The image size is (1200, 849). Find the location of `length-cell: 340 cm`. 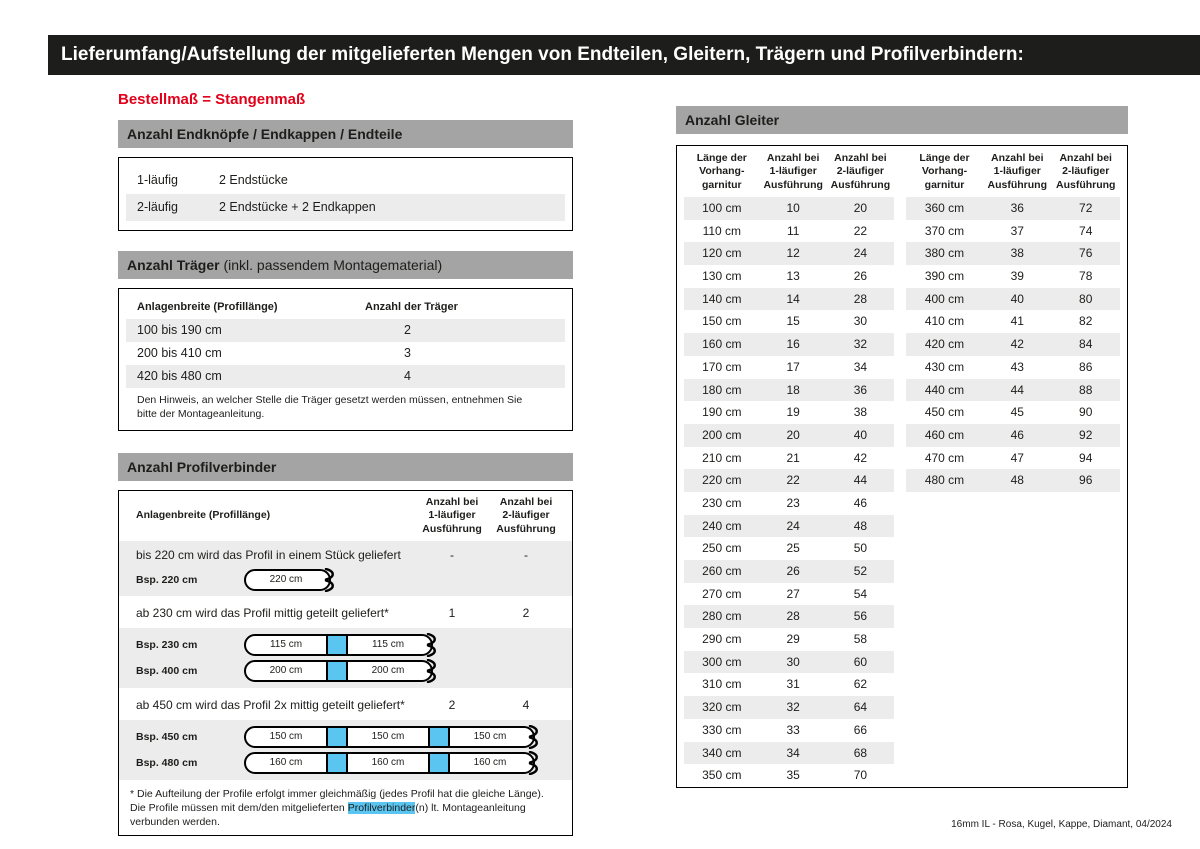

length-cell: 340 cm is located at coordinates (722, 752).